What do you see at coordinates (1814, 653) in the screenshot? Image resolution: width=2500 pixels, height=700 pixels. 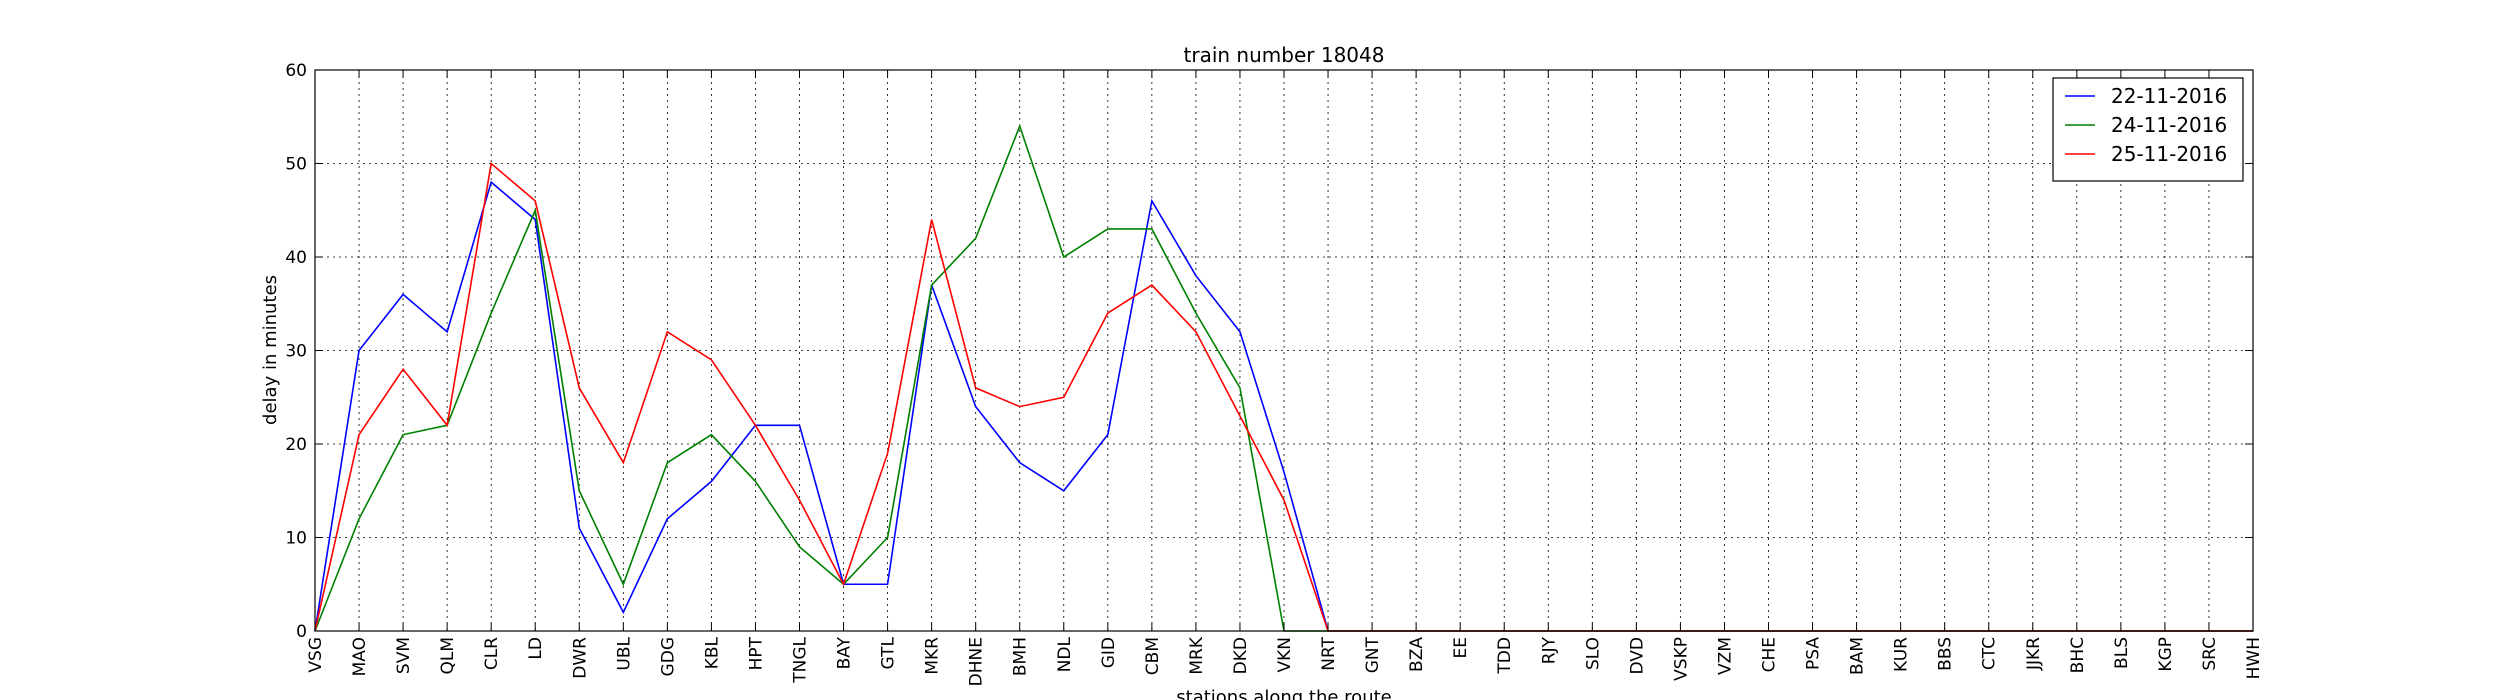 I see `x-tick-label: PSA` at bounding box center [1814, 653].